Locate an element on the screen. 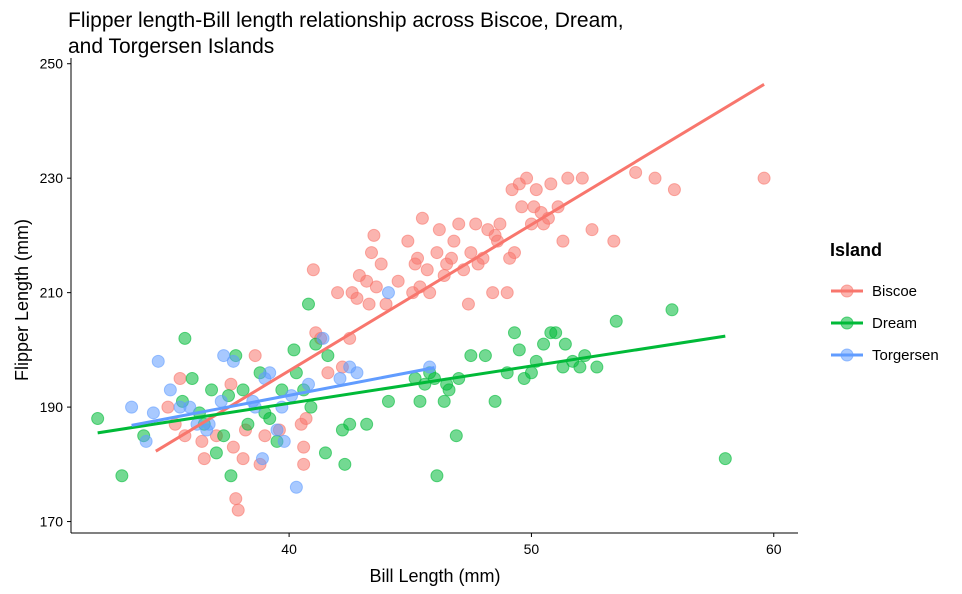 The width and height of the screenshot is (962, 594). legend-label-biscoe: Biscoe is located at coordinates (895, 291).